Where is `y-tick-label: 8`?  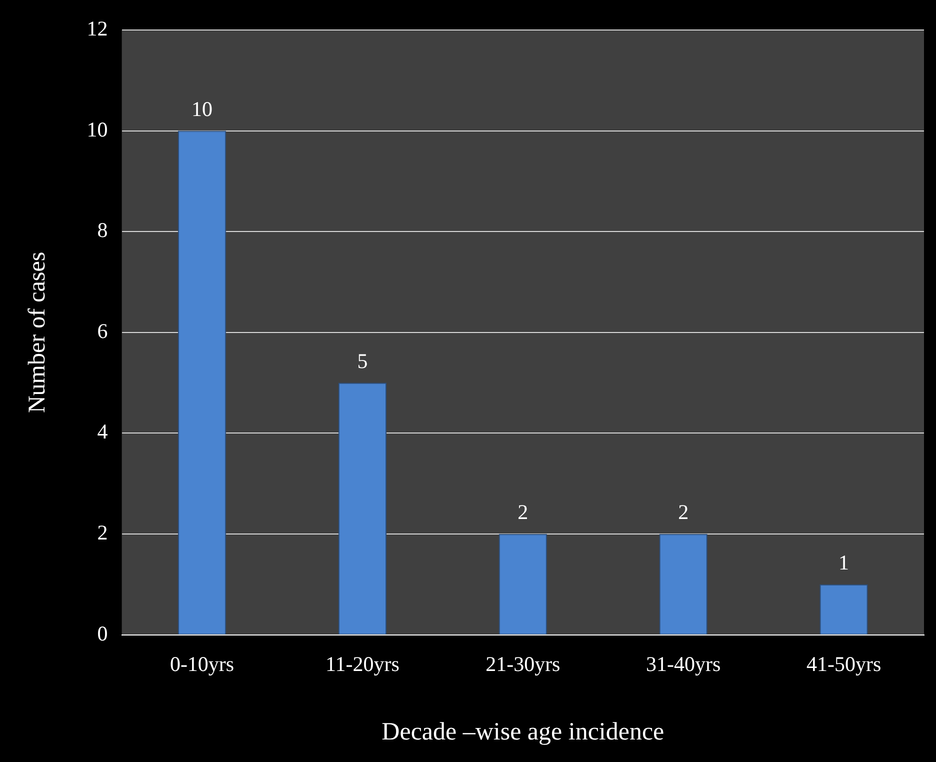
y-tick-label: 8 is located at coordinates (102, 230).